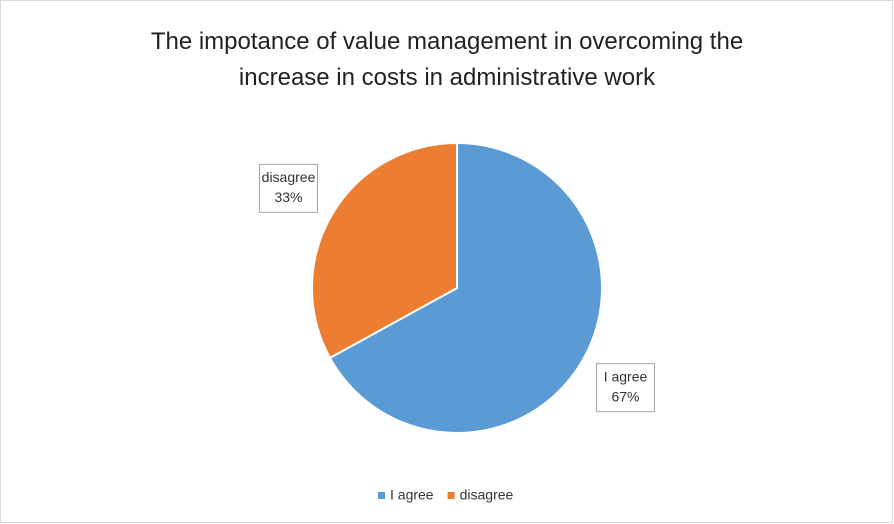 This screenshot has height=524, width=894. I want to click on legend-label: I agree, so click(412, 495).